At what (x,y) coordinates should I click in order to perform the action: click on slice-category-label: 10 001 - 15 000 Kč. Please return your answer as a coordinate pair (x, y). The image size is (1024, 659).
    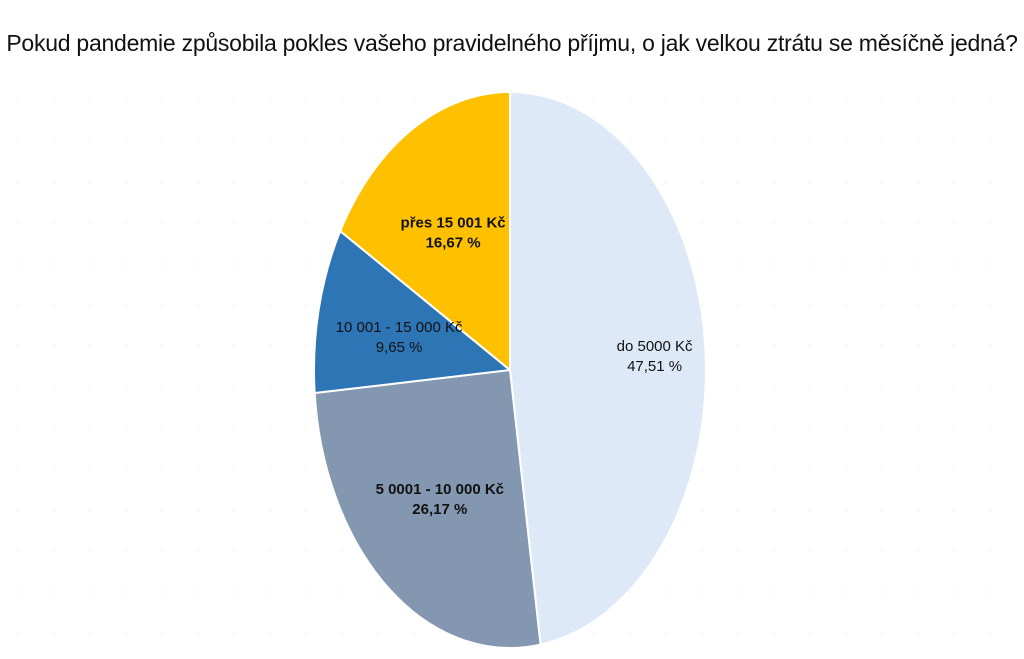
    Looking at the image, I should click on (399, 327).